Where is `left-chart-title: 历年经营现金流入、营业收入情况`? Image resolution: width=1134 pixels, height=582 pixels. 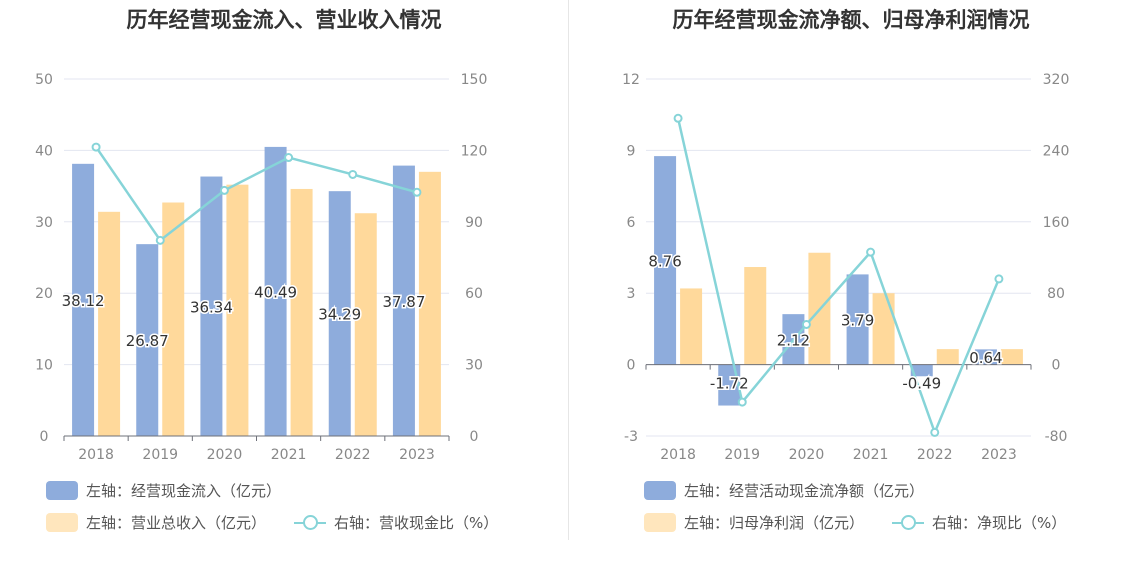
left-chart-title: 历年经营现金流入、营业收入情况 is located at coordinates (284, 20).